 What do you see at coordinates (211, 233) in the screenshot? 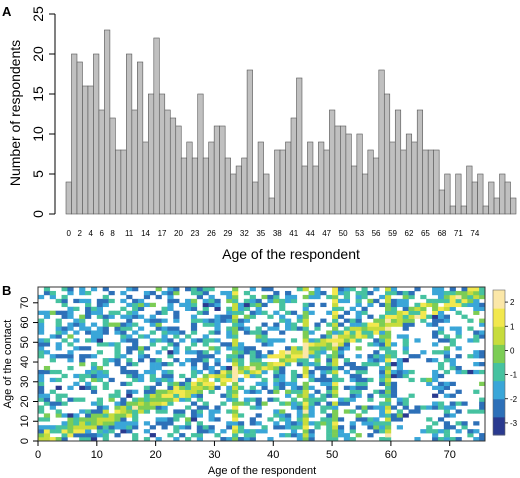
I see `x-tick-label: 26` at bounding box center [211, 233].